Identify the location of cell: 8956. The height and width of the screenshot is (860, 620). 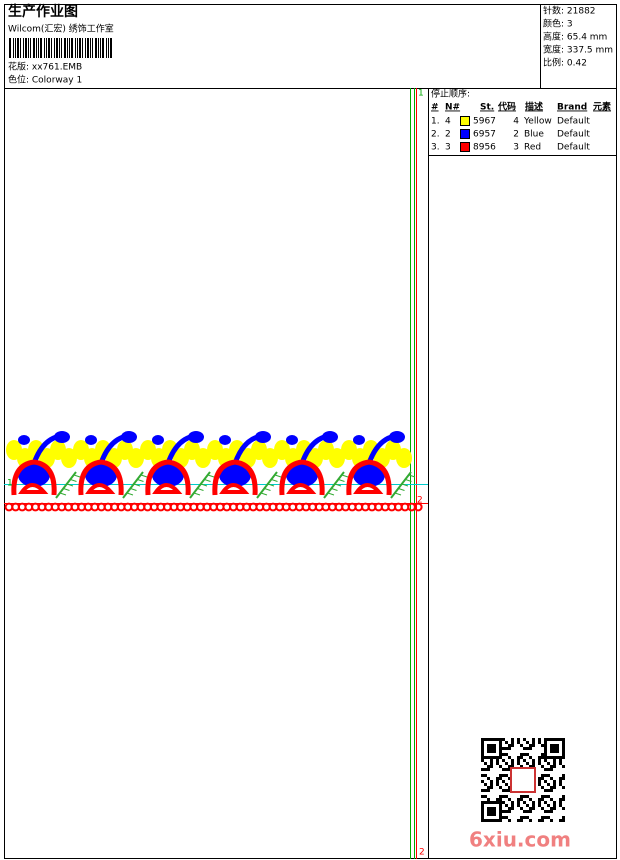
(484, 148).